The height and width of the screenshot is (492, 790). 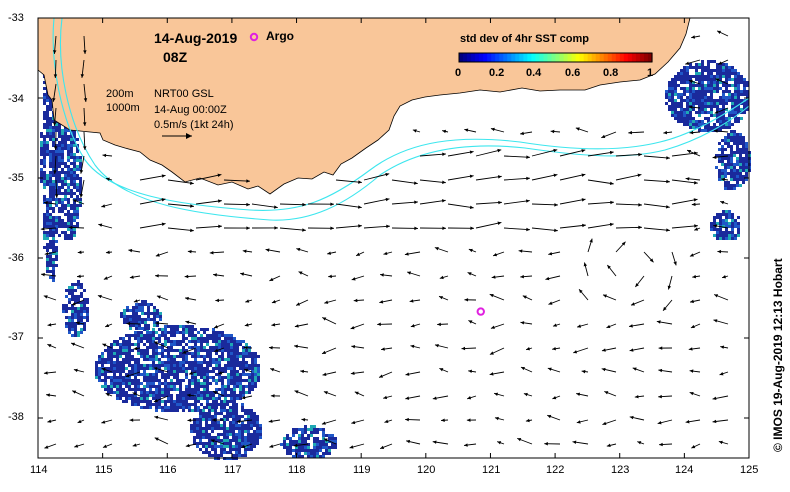 What do you see at coordinates (778, 355) in the screenshot?
I see `imos-credit: © IMOS 19-Aug-2019 12:13 Hobart` at bounding box center [778, 355].